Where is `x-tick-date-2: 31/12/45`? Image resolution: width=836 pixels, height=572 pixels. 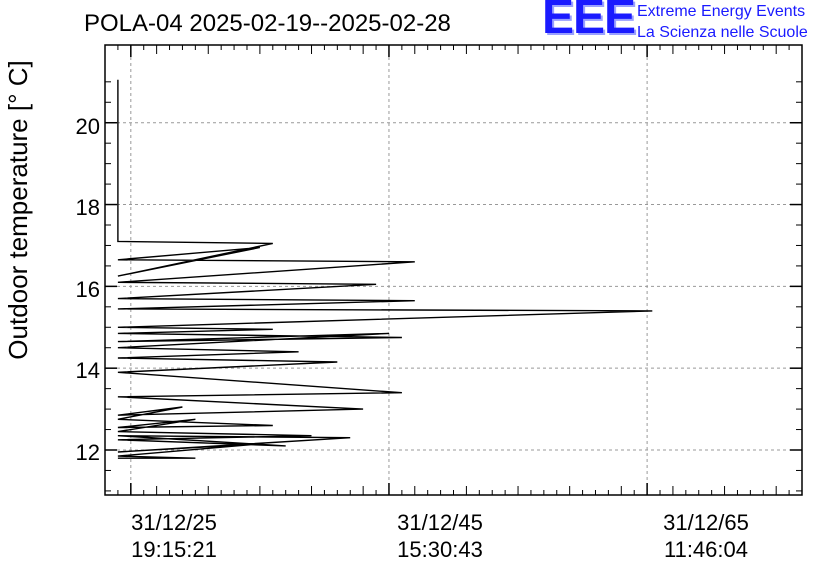
x-tick-date-2: 31/12/45 is located at coordinates (440, 522).